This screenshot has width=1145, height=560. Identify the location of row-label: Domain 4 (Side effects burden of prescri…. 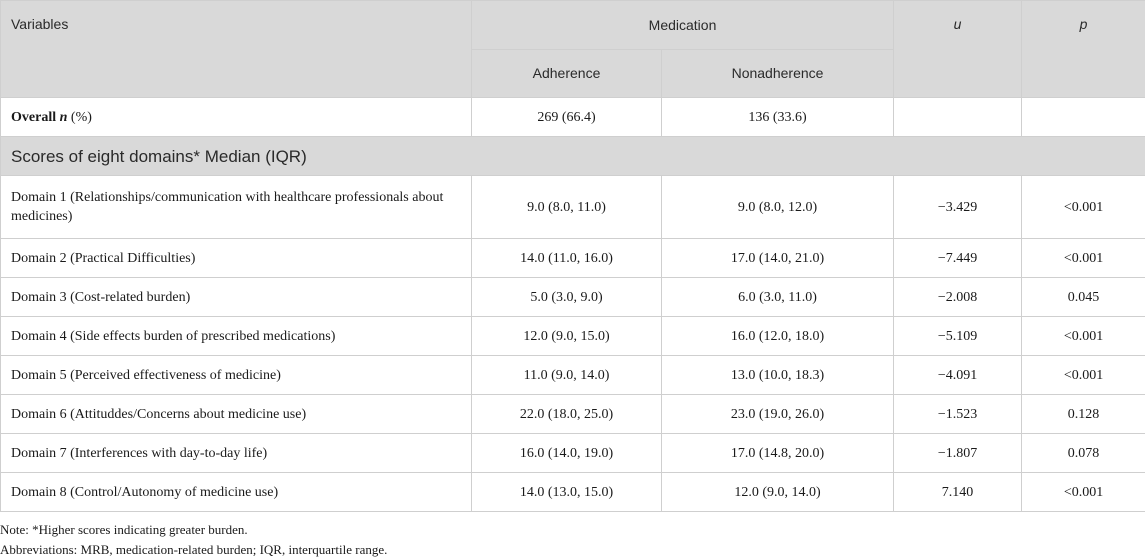
(236, 336).